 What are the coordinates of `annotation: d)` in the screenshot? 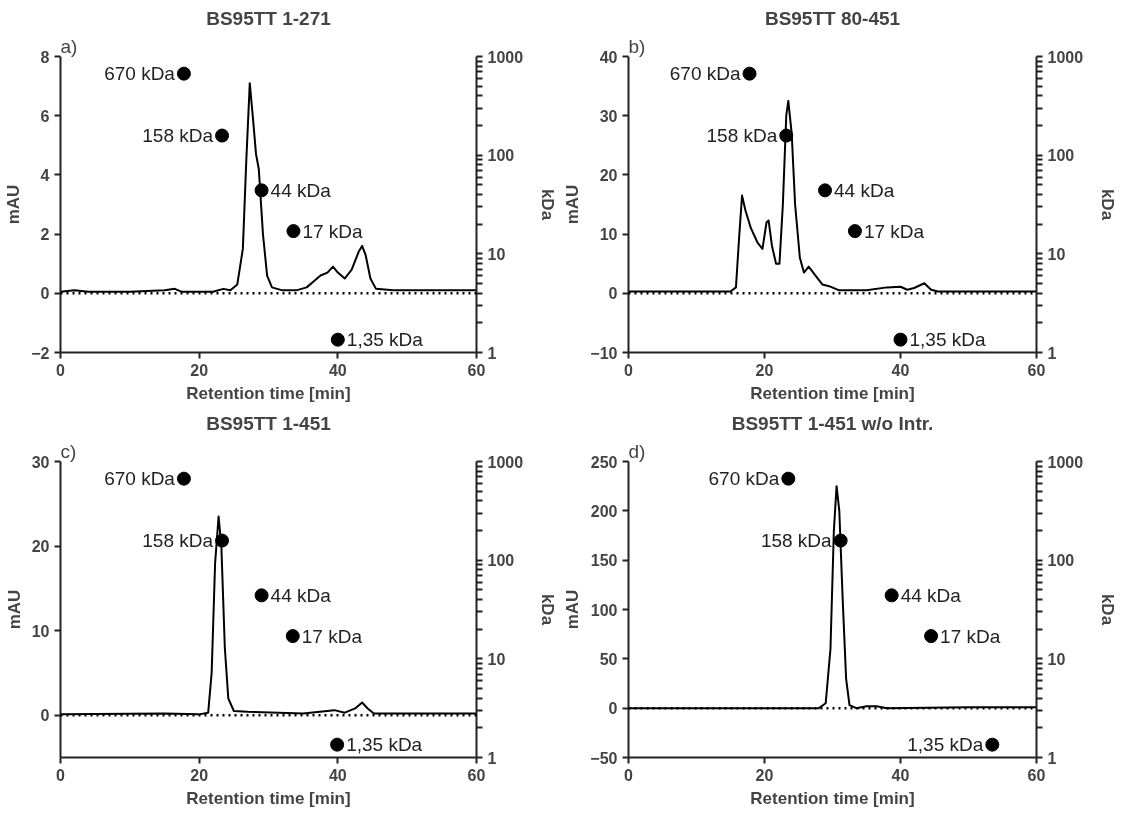 It's located at (637, 451).